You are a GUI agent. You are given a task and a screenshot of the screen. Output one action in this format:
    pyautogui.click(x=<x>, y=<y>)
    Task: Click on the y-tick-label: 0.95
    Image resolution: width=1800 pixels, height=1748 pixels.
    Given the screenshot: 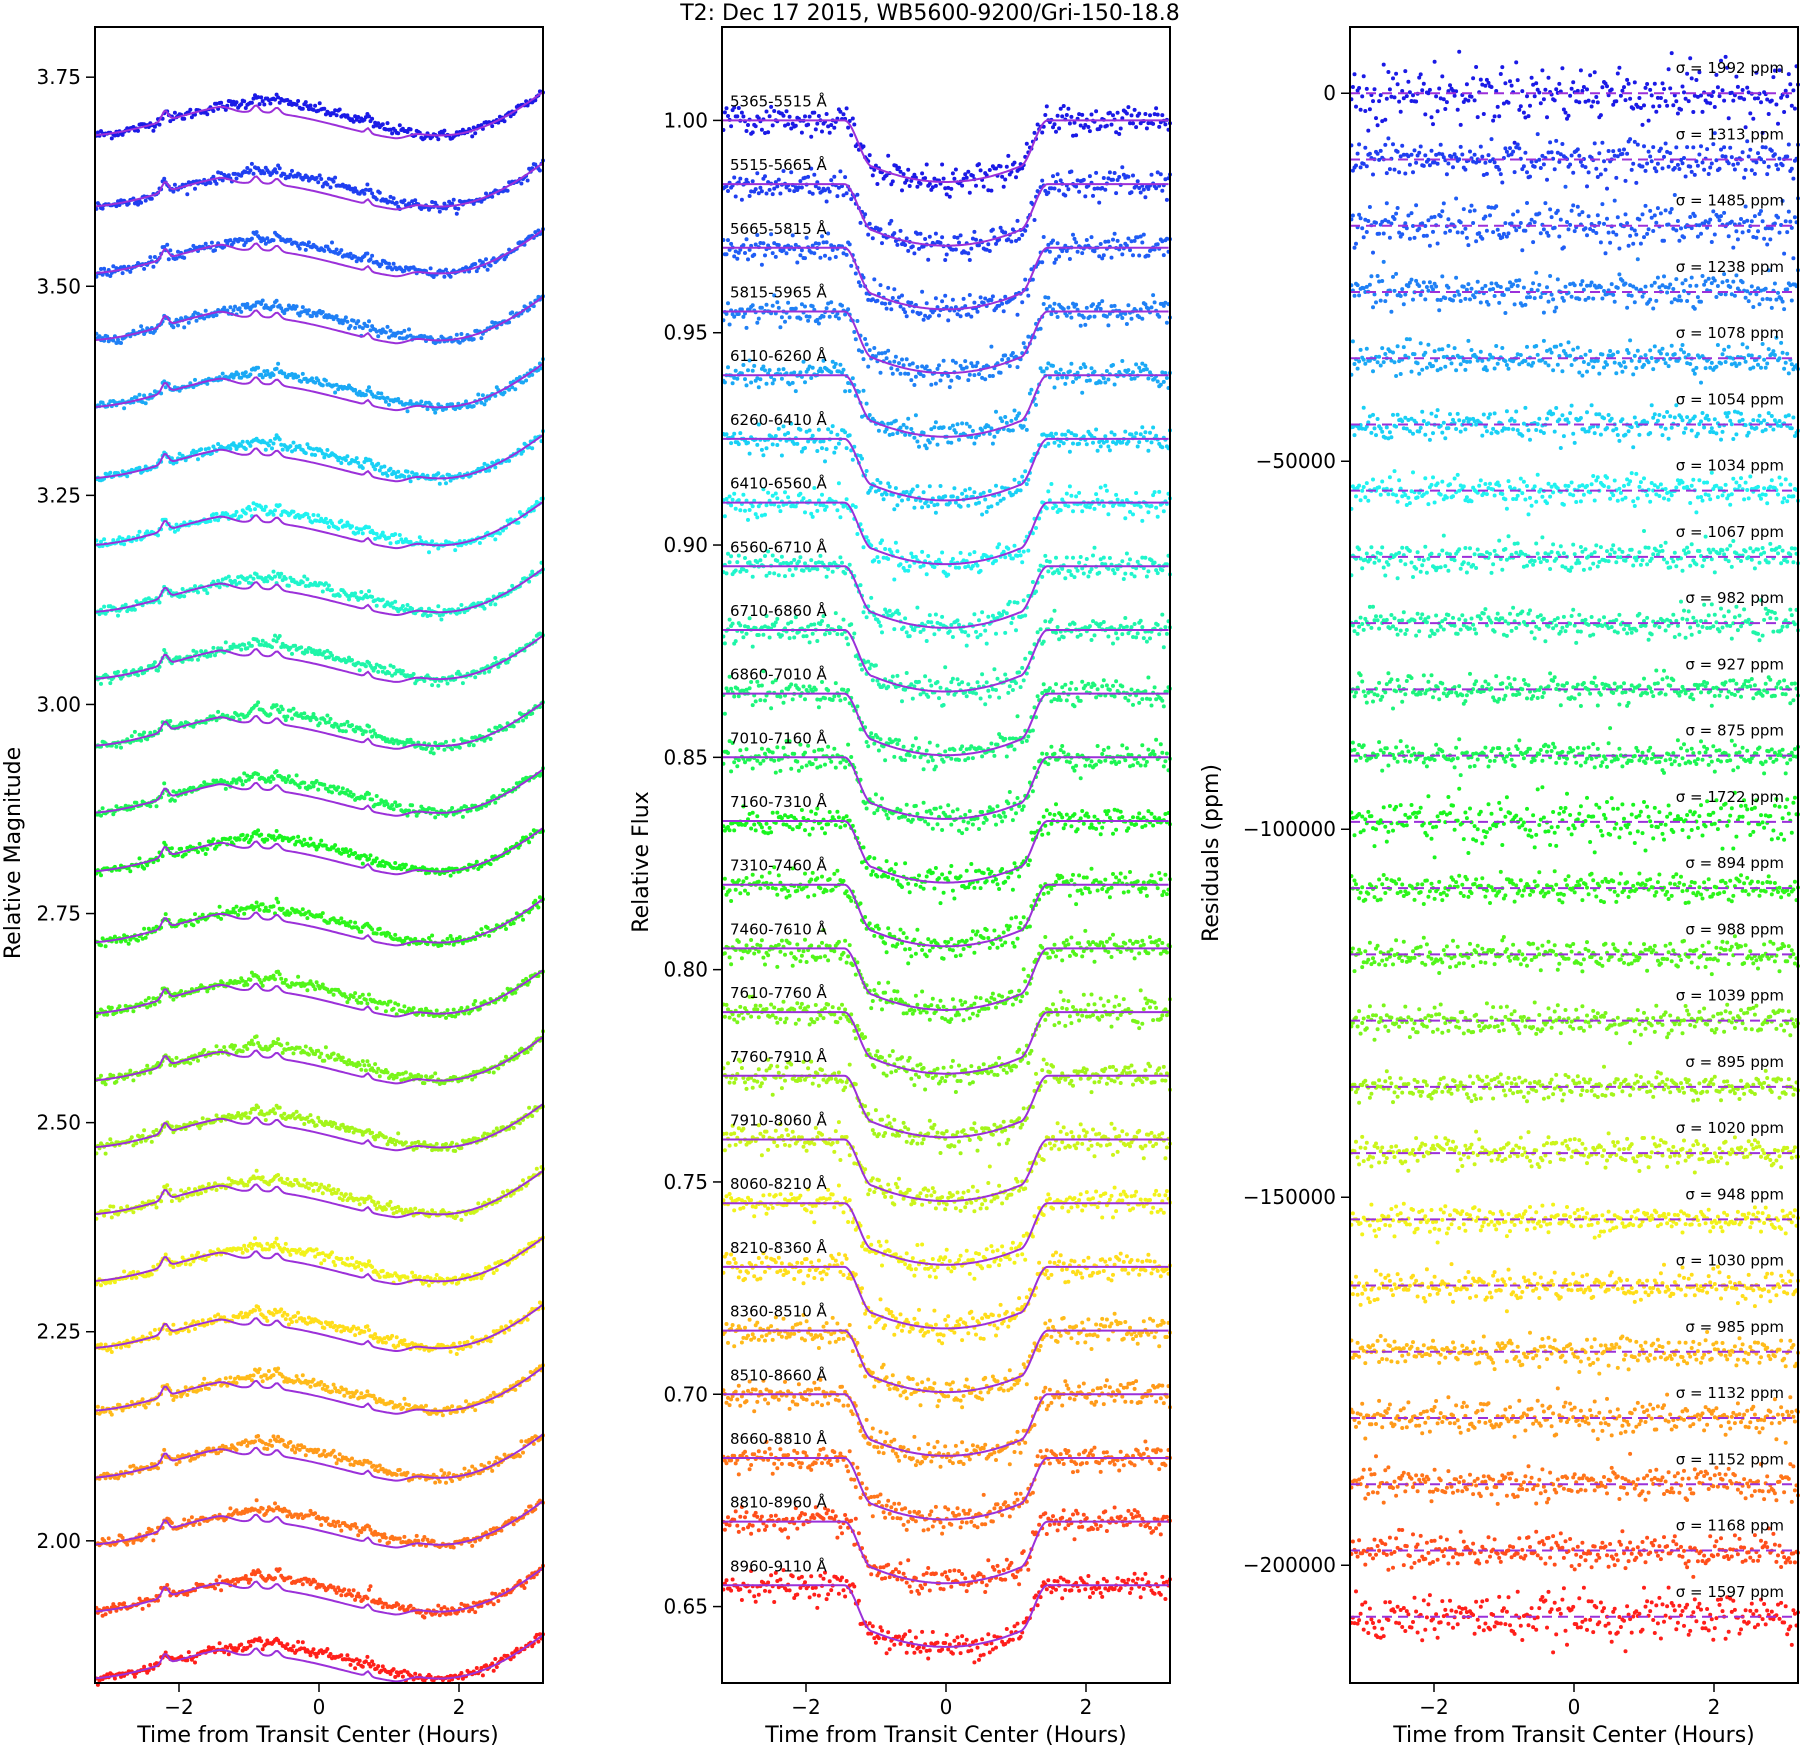 What is the action you would take?
    pyautogui.click(x=685, y=333)
    